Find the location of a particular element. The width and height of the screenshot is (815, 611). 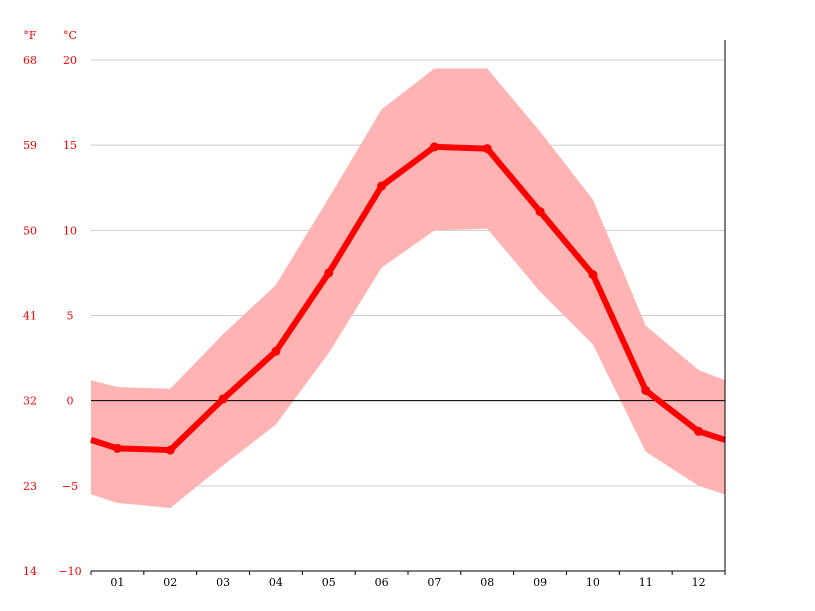

y-tick-label-c-4: 10 is located at coordinates (70, 230).